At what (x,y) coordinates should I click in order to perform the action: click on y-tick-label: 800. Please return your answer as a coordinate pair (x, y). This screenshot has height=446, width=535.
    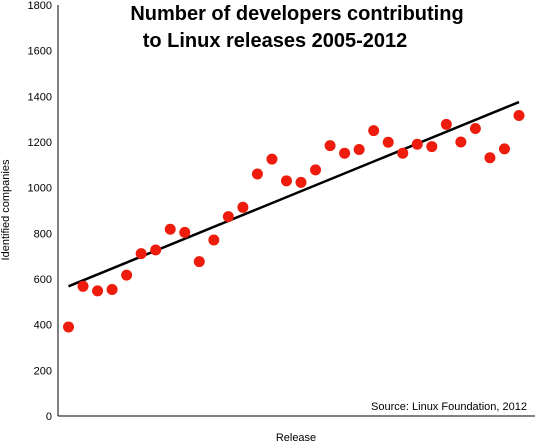
    Looking at the image, I should click on (43, 234).